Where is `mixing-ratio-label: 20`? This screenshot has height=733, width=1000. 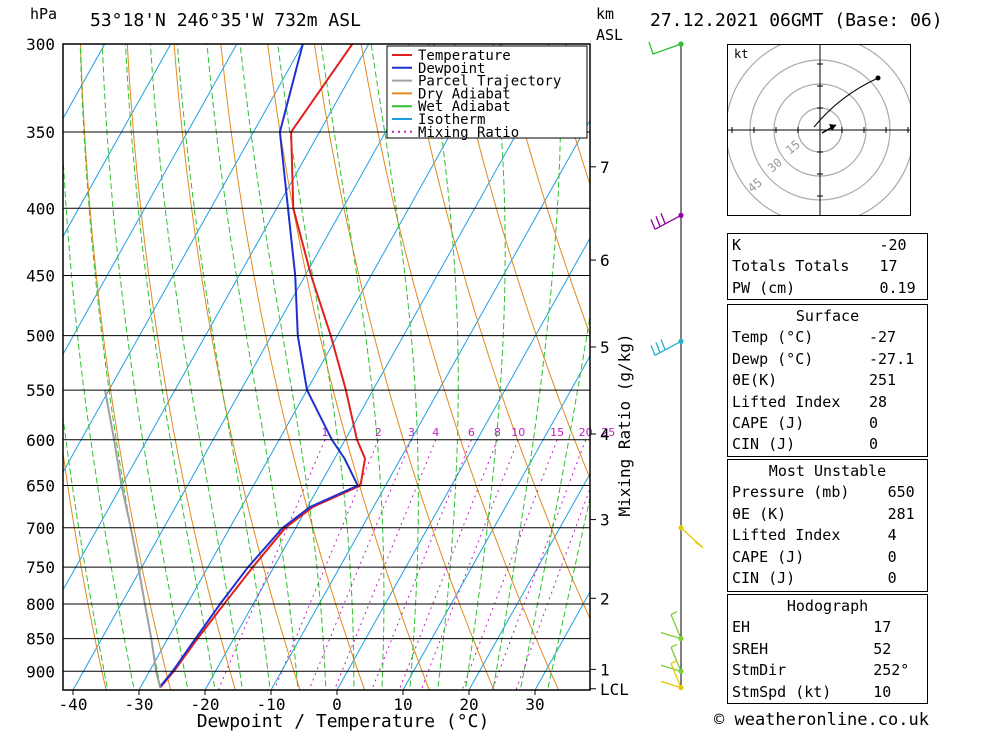
mixing-ratio-label: 20 is located at coordinates (586, 432).